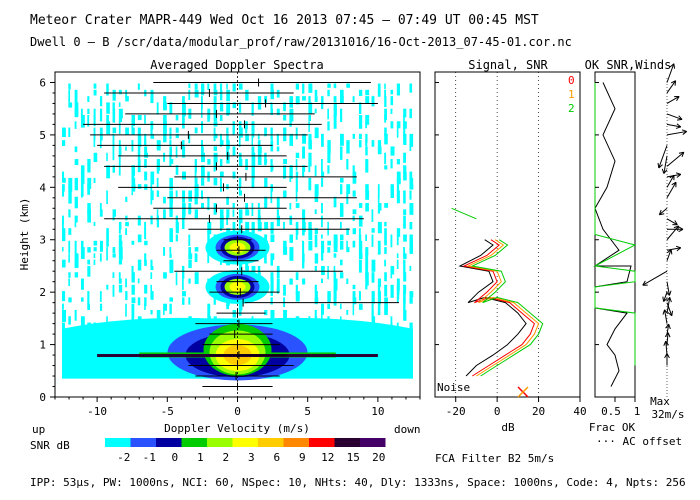 The image size is (700, 500). I want to click on ok-x-tick-label: 1, so click(637, 411).